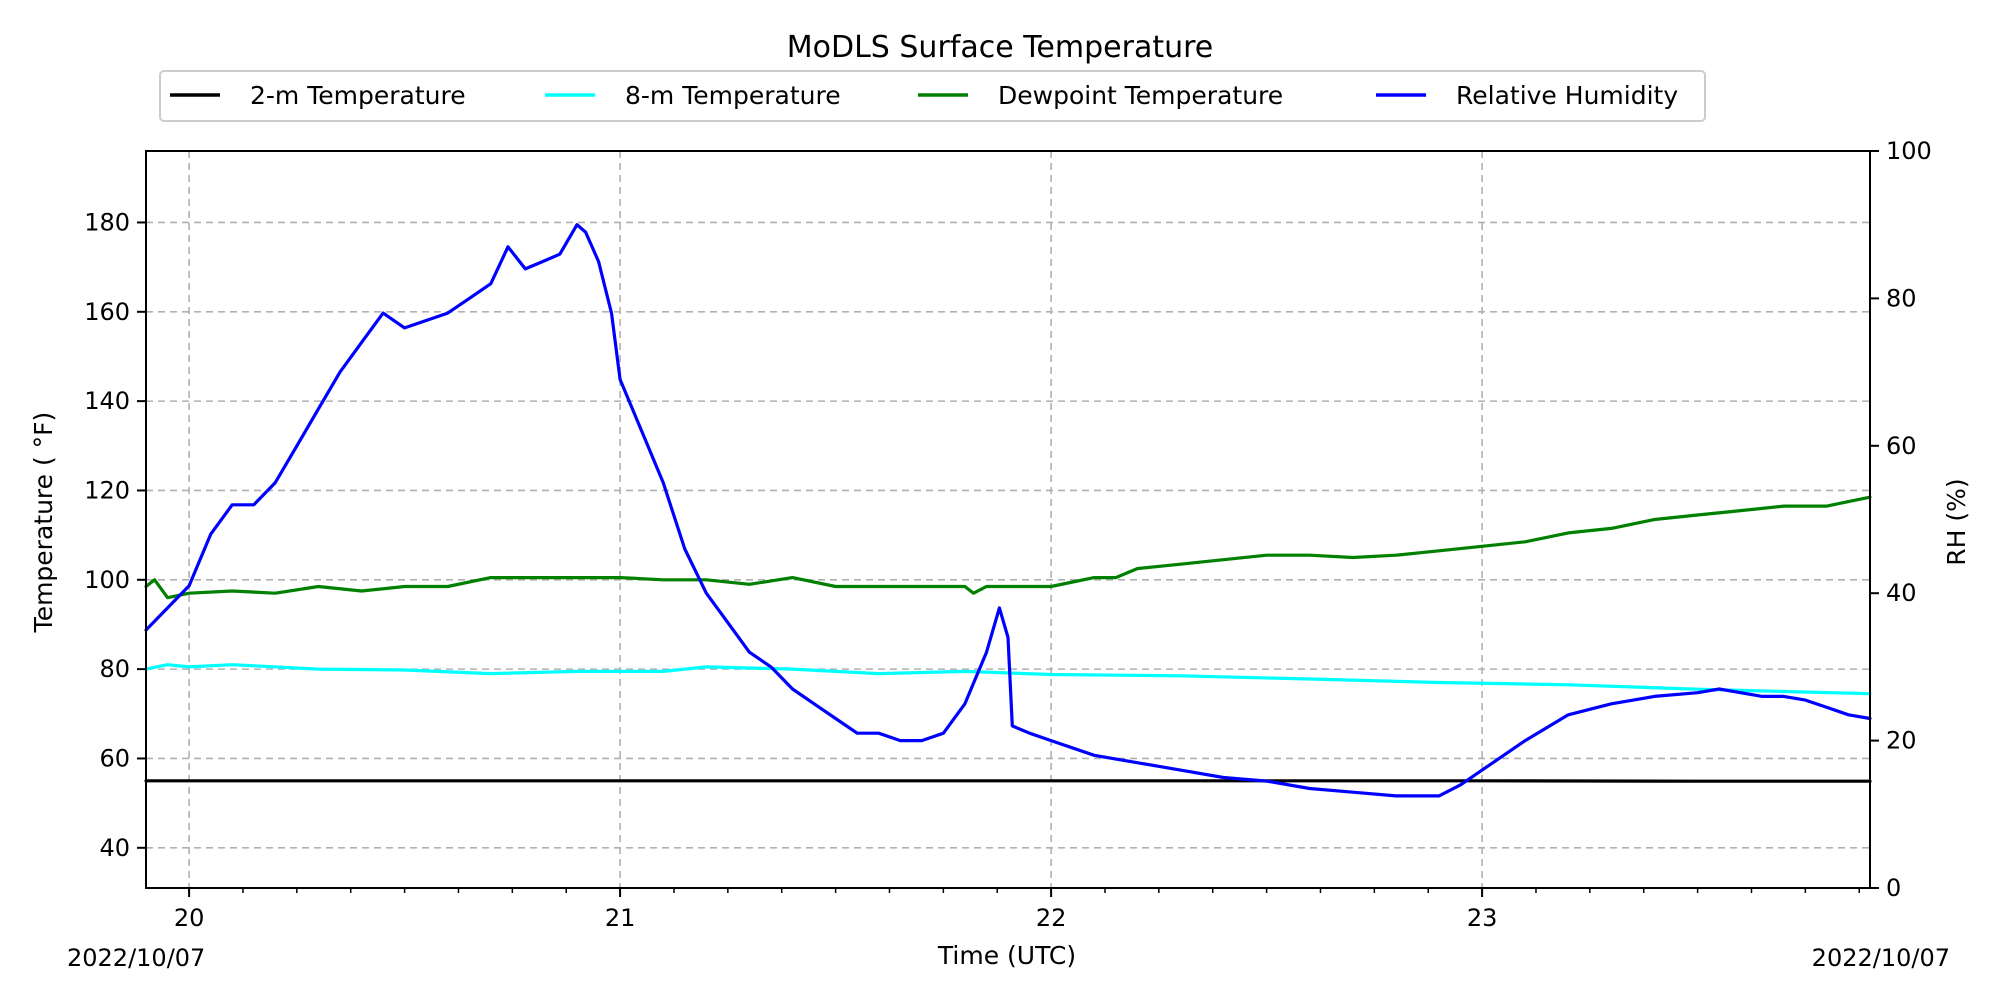 The width and height of the screenshot is (2000, 1000). Describe the element at coordinates (136, 958) in the screenshot. I see `date-label-left: 2022/10/07` at that location.